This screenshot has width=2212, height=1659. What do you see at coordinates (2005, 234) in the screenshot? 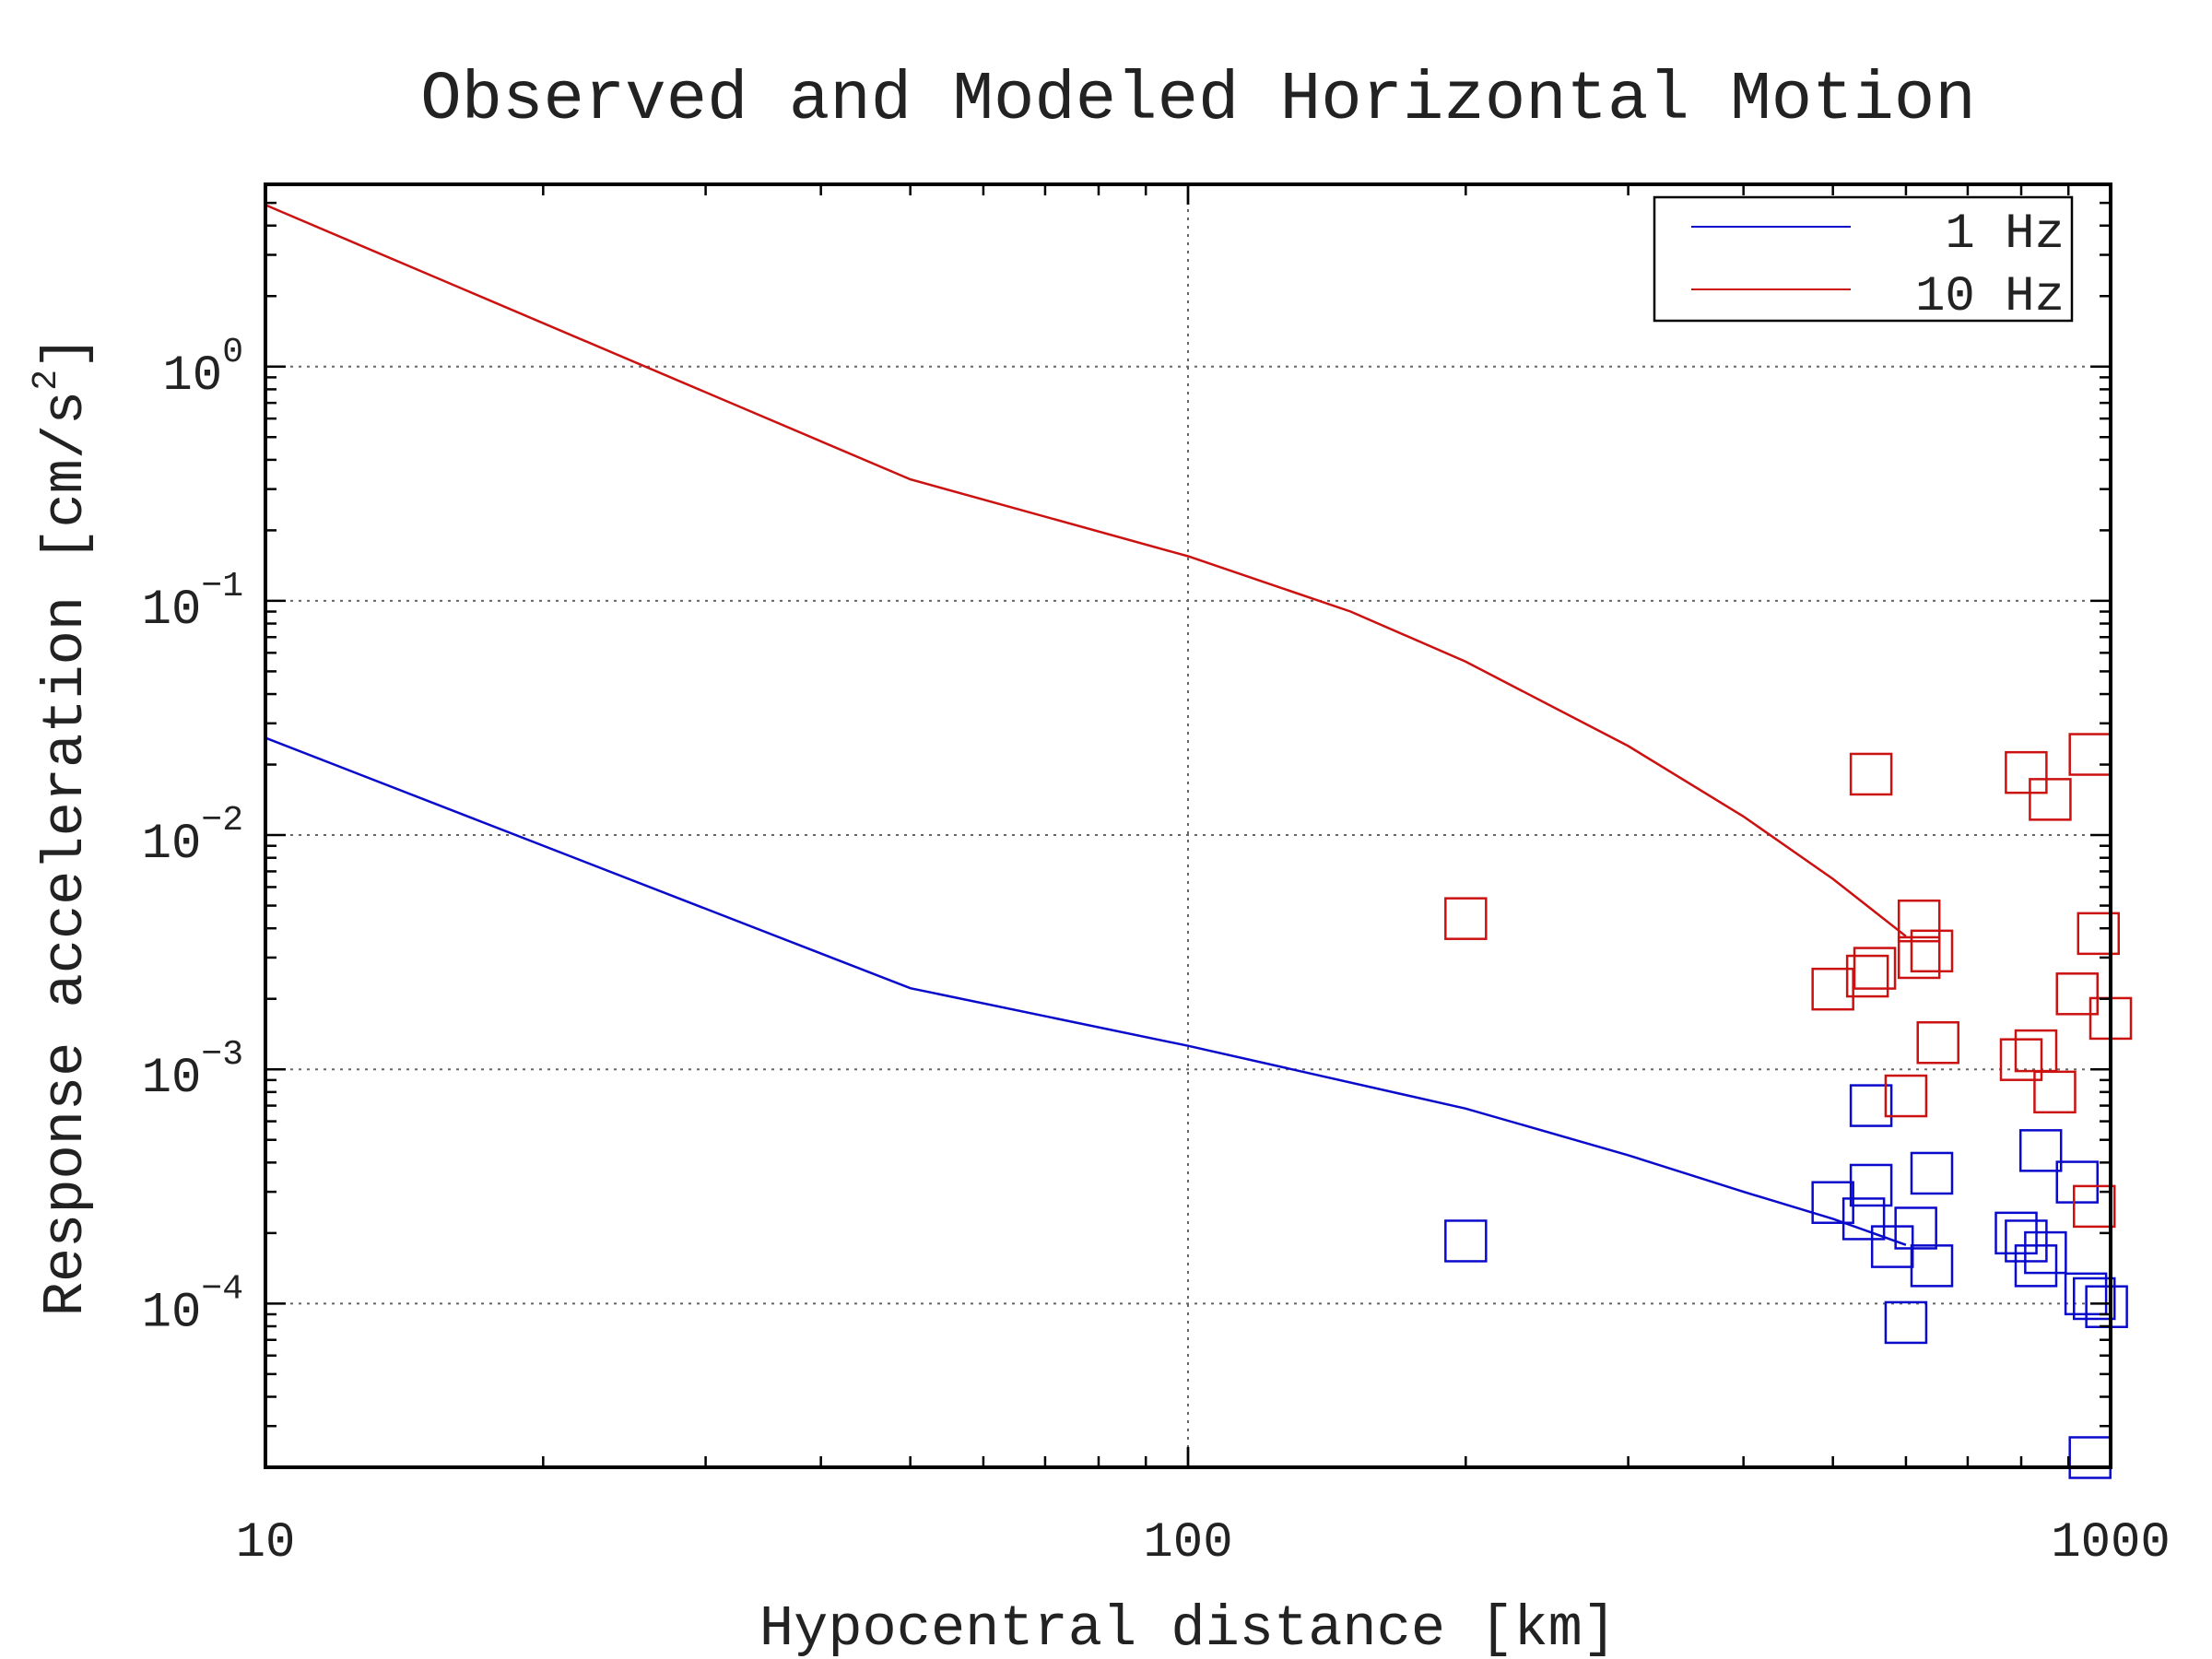
I see `legend-label-1hz: 1 Hz` at bounding box center [2005, 234].